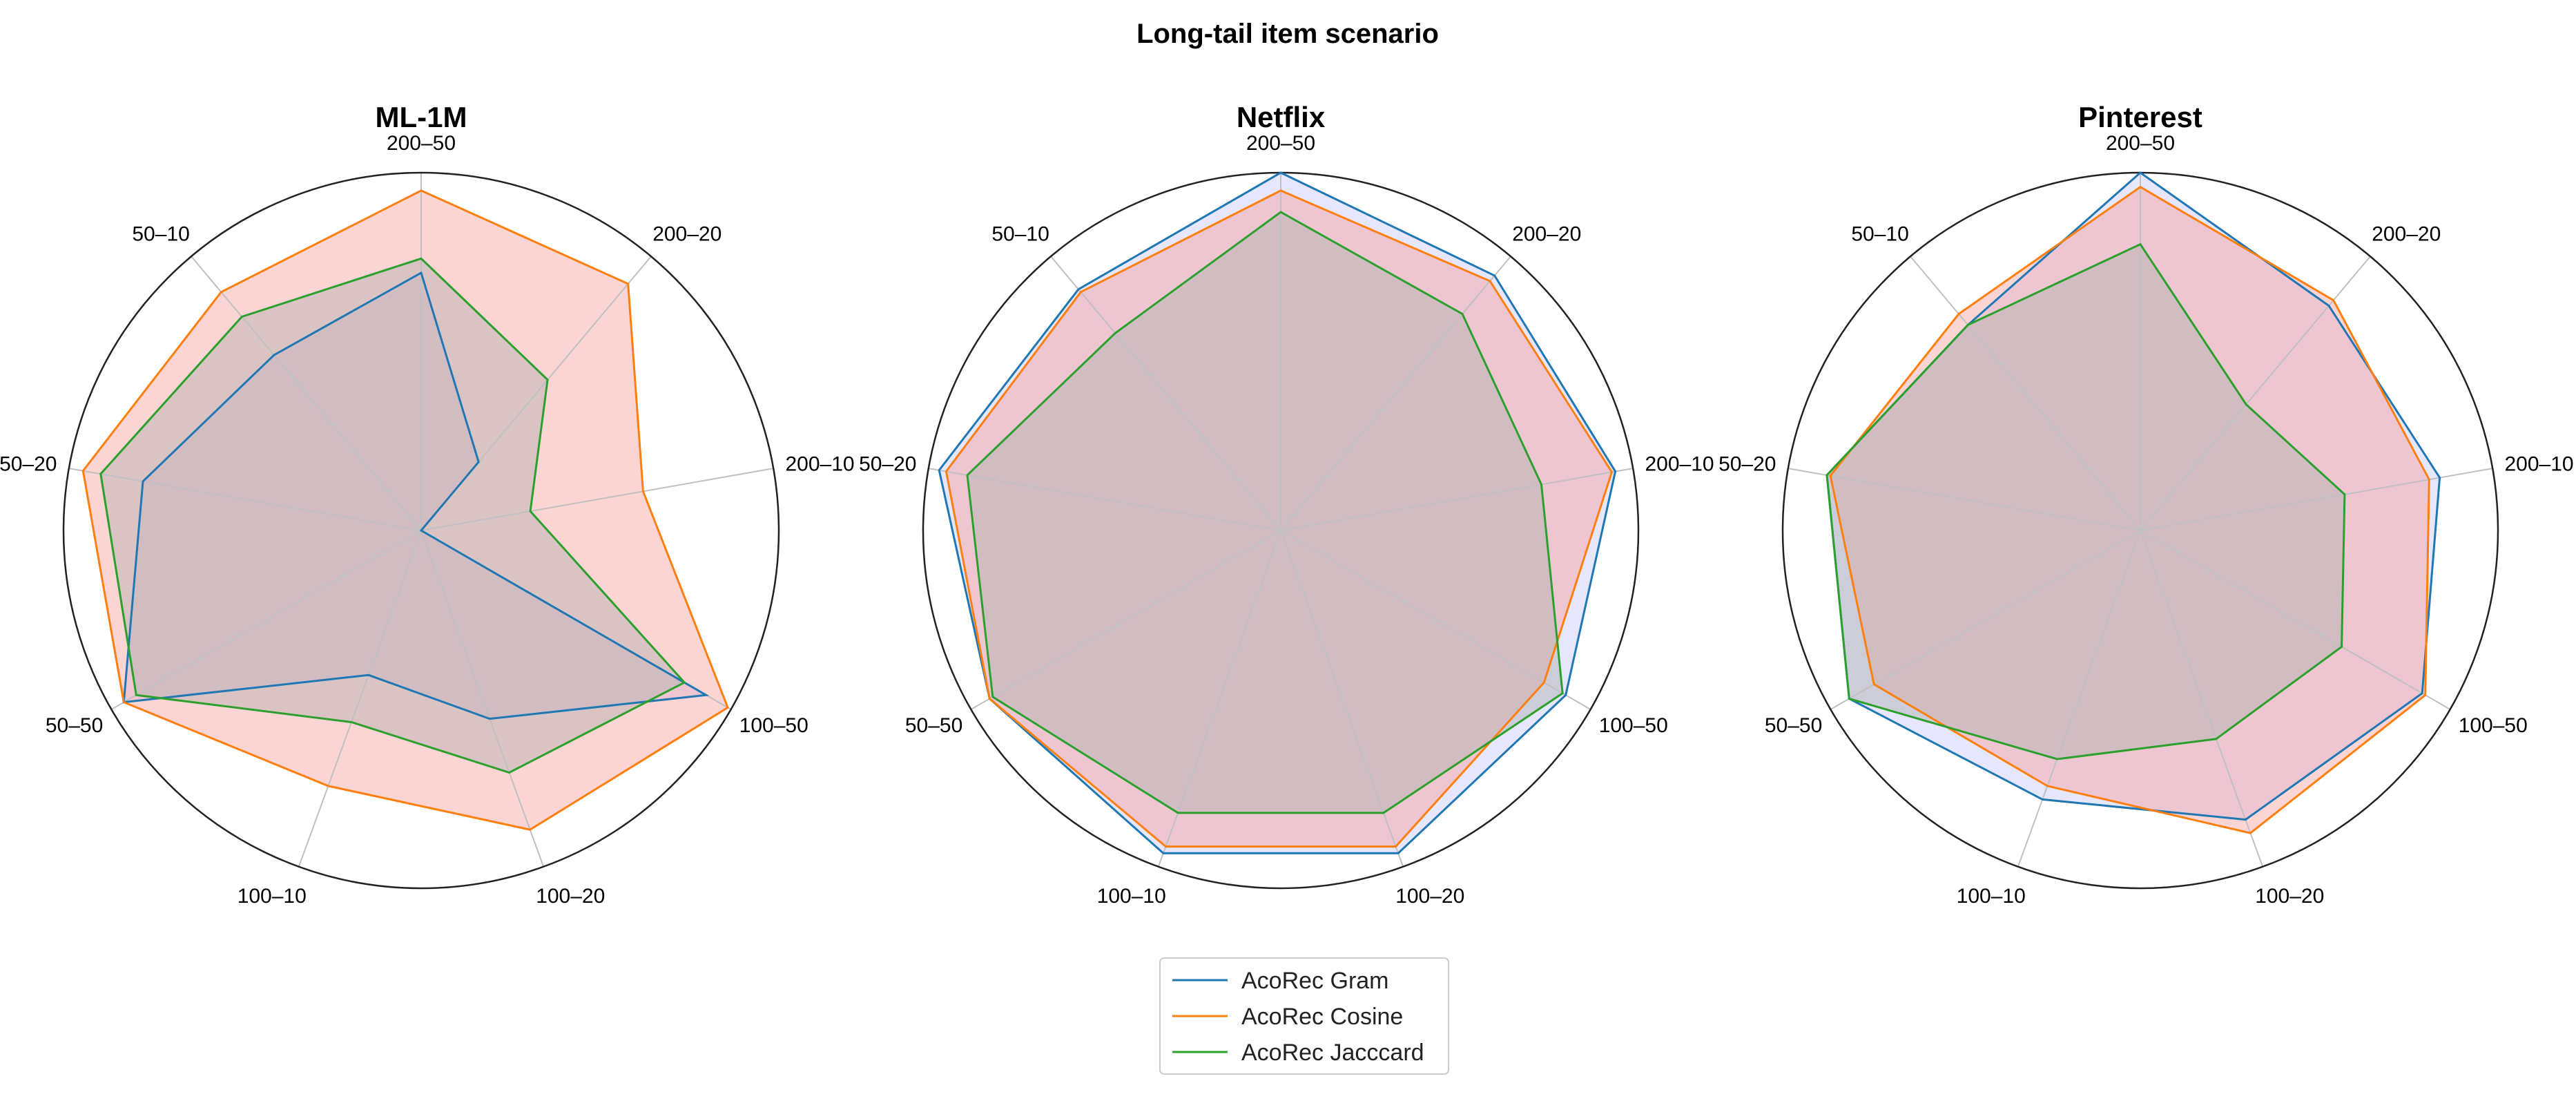 This screenshot has width=2576, height=1110. What do you see at coordinates (1322, 1017) in the screenshot?
I see `legend-label-cosine: AcoRec Cosine` at bounding box center [1322, 1017].